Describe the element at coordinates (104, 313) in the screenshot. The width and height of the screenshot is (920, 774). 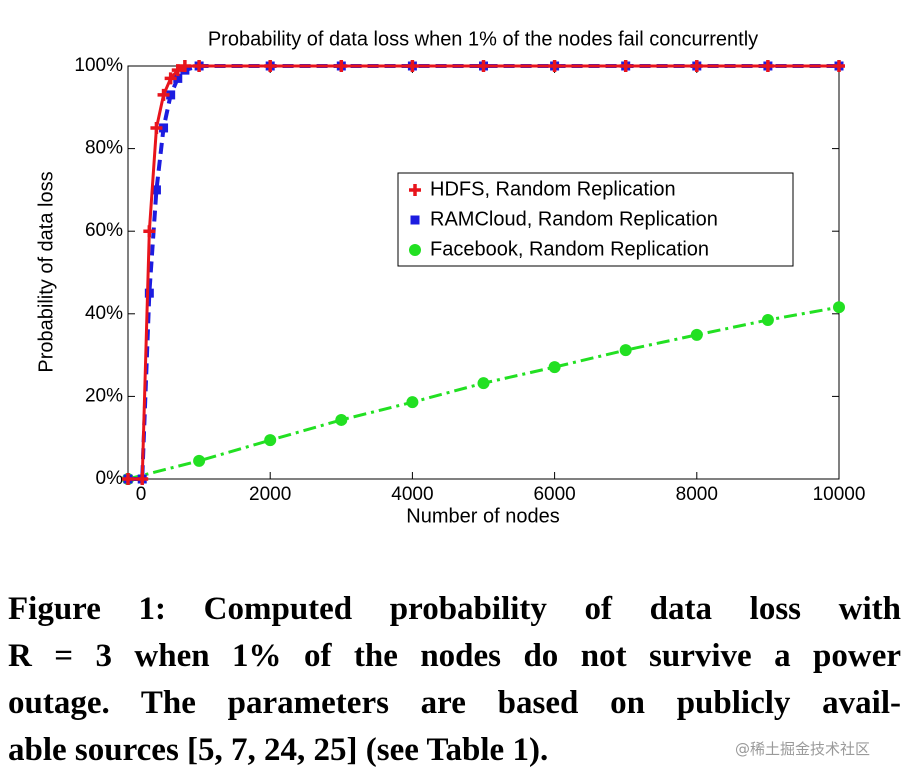
I see `y-tick-label: 40%` at that location.